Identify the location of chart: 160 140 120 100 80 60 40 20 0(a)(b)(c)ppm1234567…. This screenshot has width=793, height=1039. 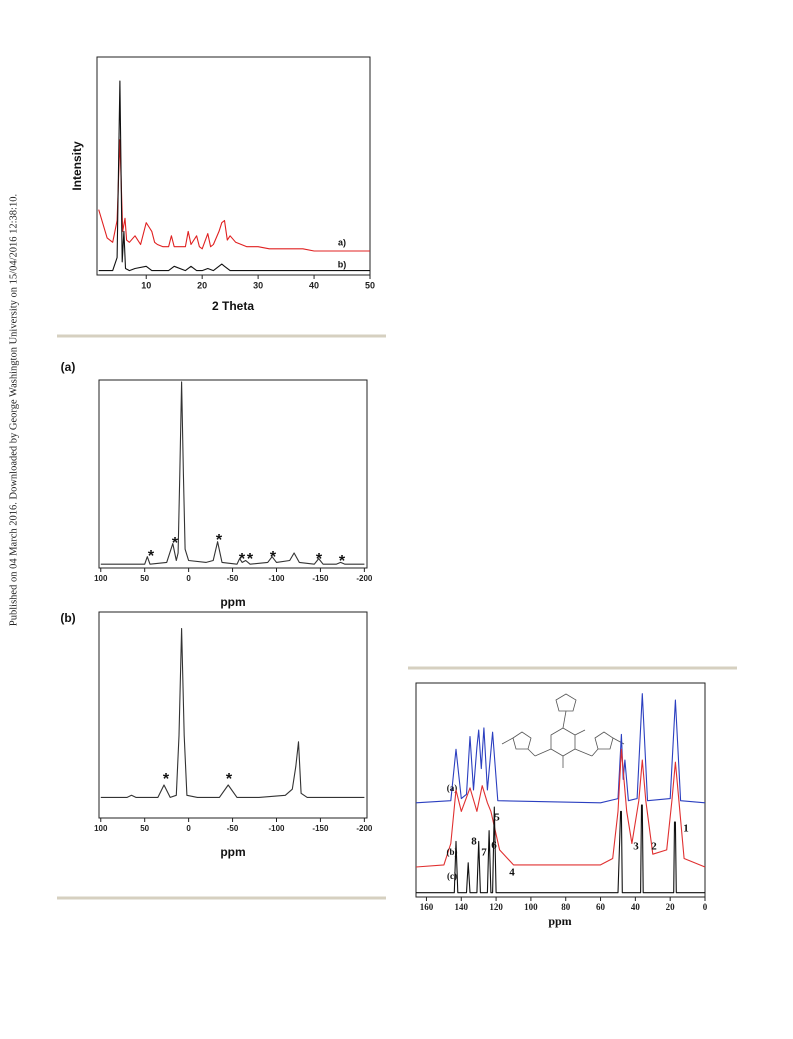
(561, 805).